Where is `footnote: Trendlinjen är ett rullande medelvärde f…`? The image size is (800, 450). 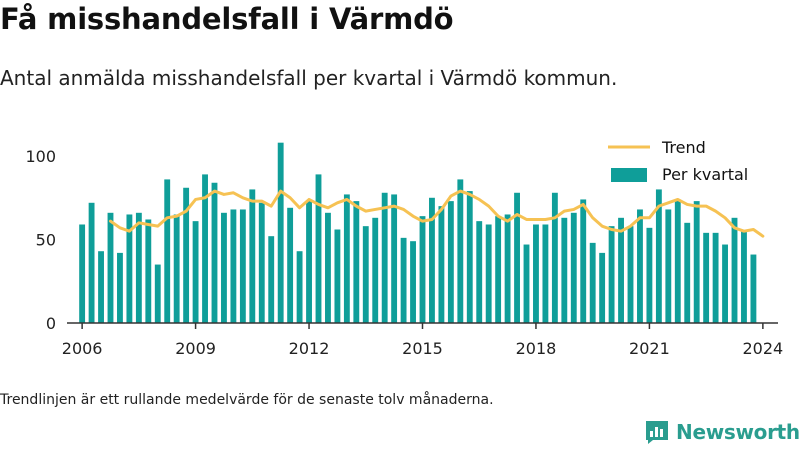 footnote: Trendlinjen är ett rullande medelvärde f… is located at coordinates (247, 400).